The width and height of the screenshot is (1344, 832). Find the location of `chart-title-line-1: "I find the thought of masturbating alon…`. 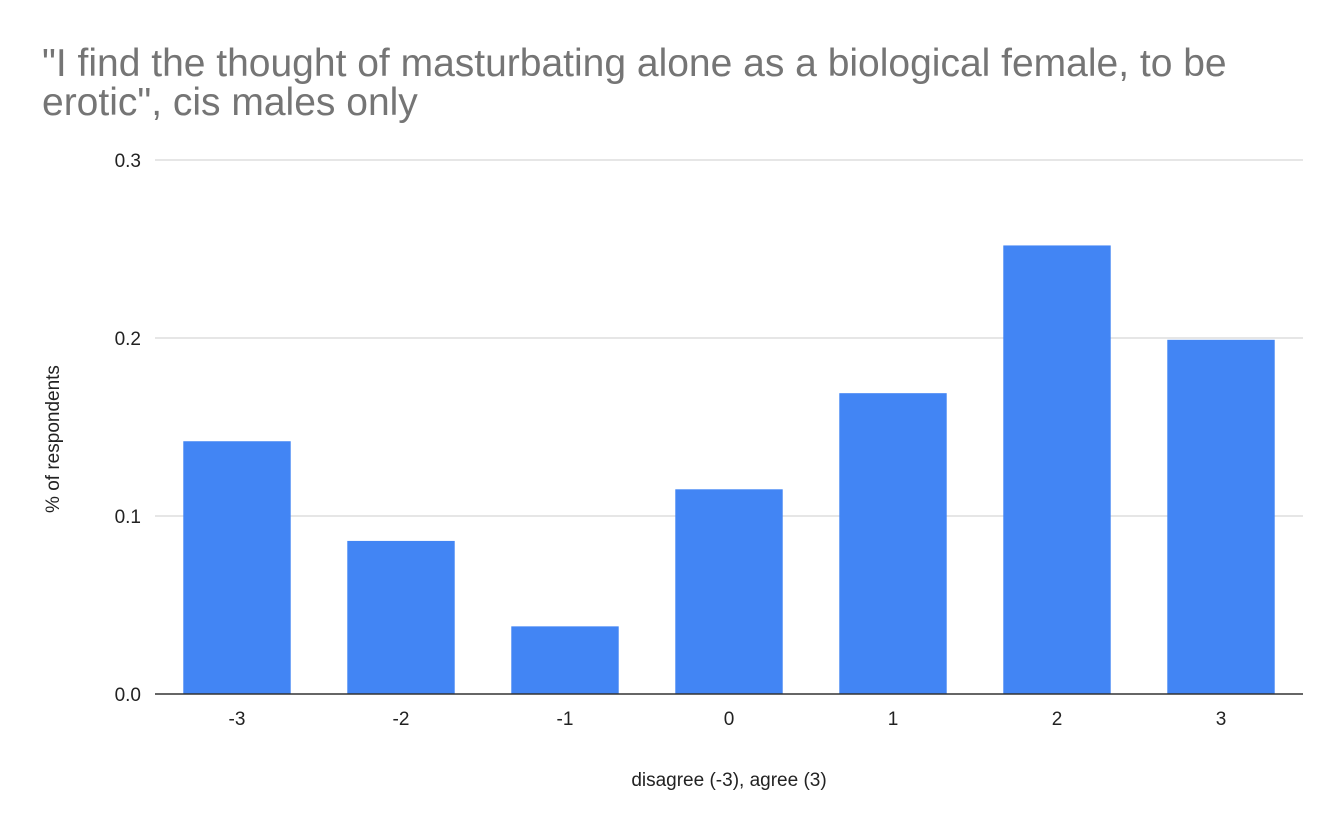

chart-title-line-1: "I find the thought of masturbating alon… is located at coordinates (634, 63).